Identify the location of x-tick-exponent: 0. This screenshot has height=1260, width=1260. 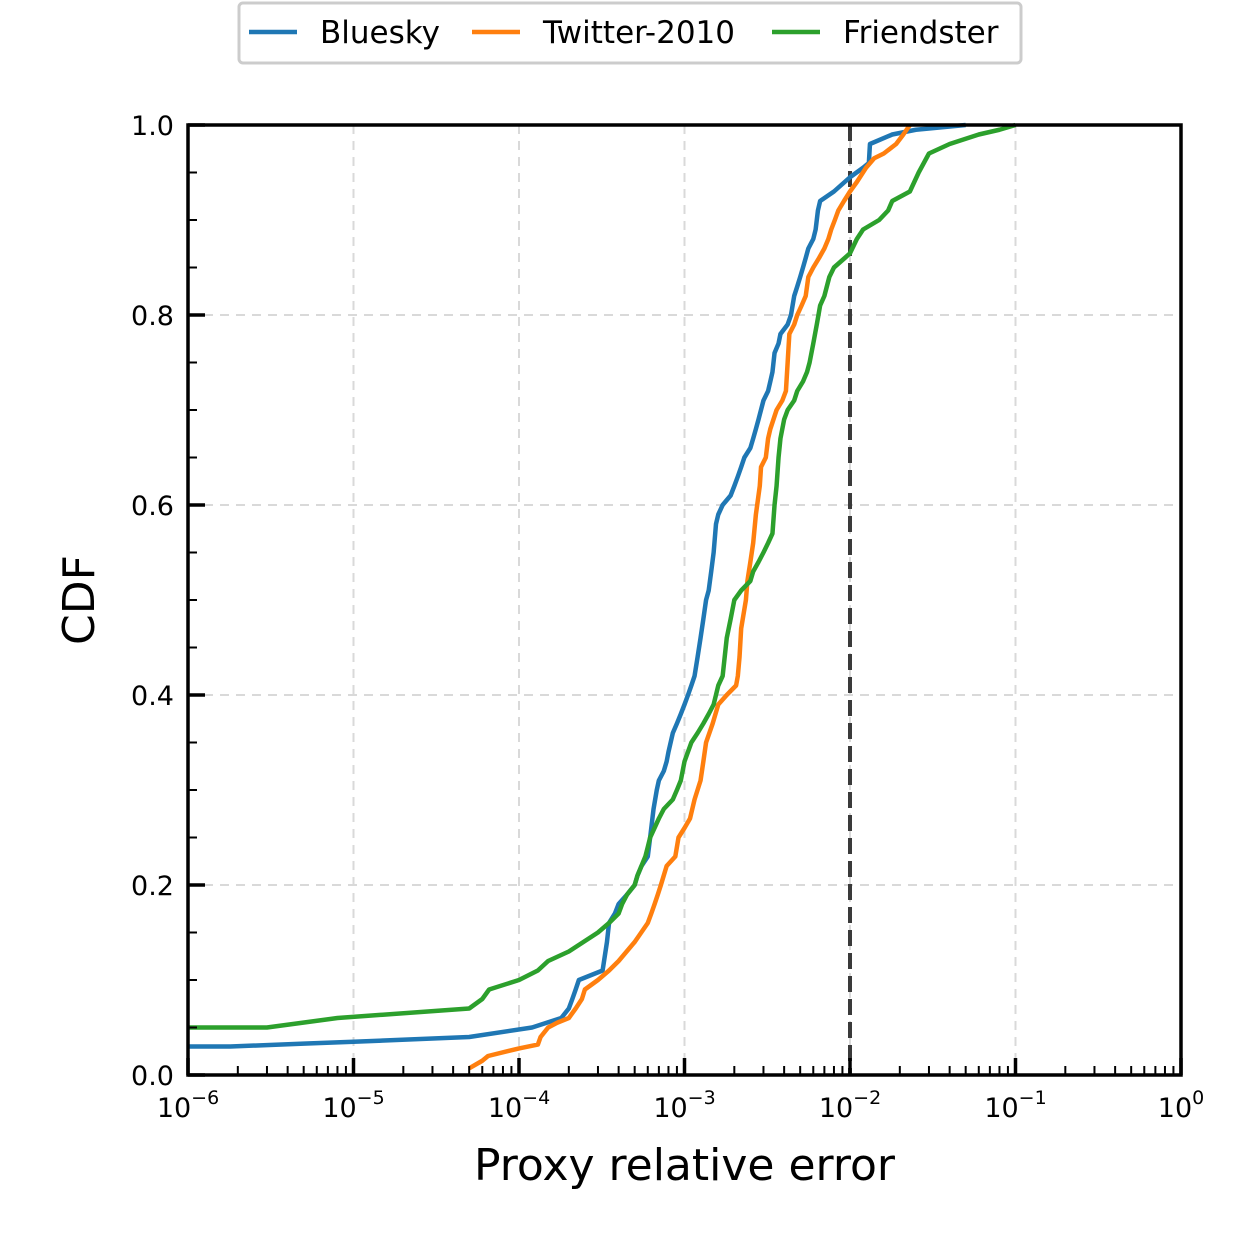
(1198, 1098).